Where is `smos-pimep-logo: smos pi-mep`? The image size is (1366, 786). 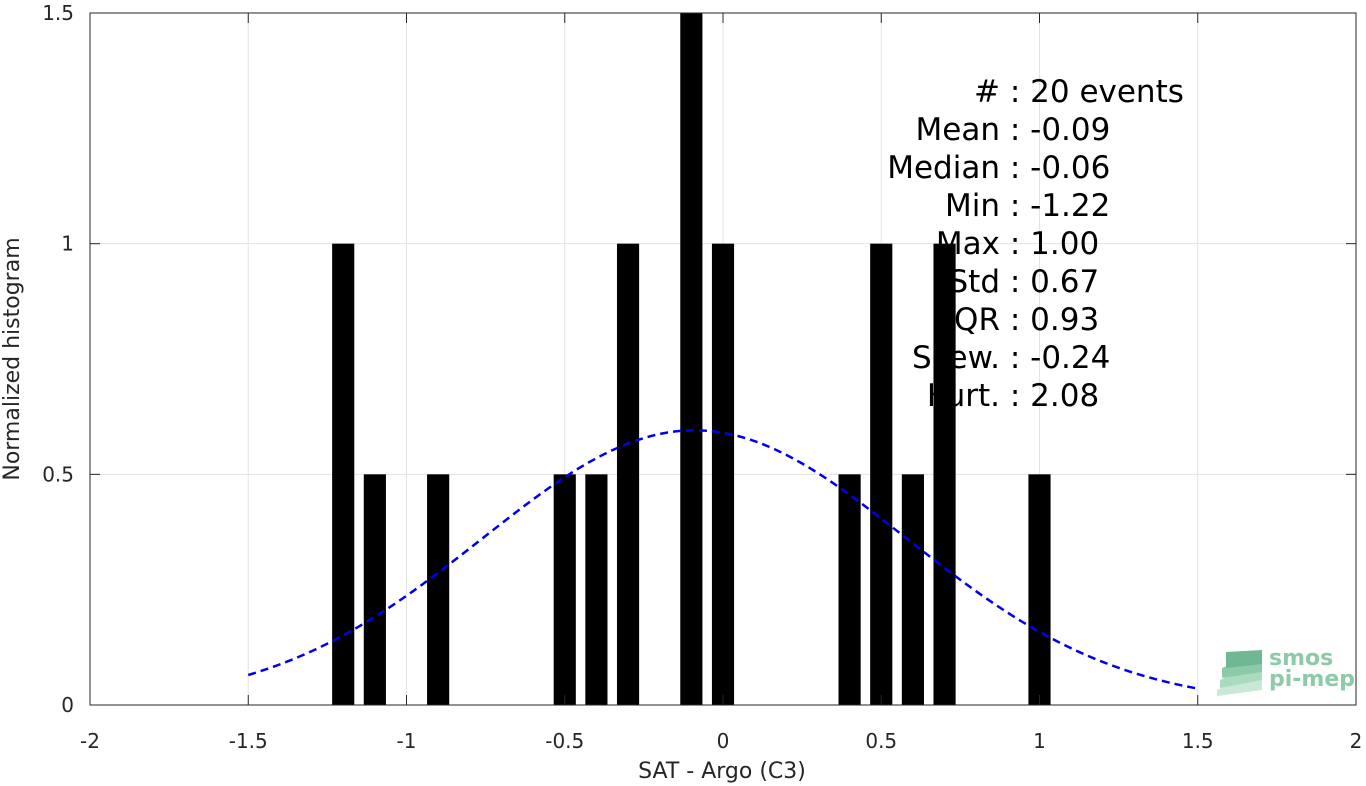
smos-pimep-logo: smos pi-mep is located at coordinates (1286, 671).